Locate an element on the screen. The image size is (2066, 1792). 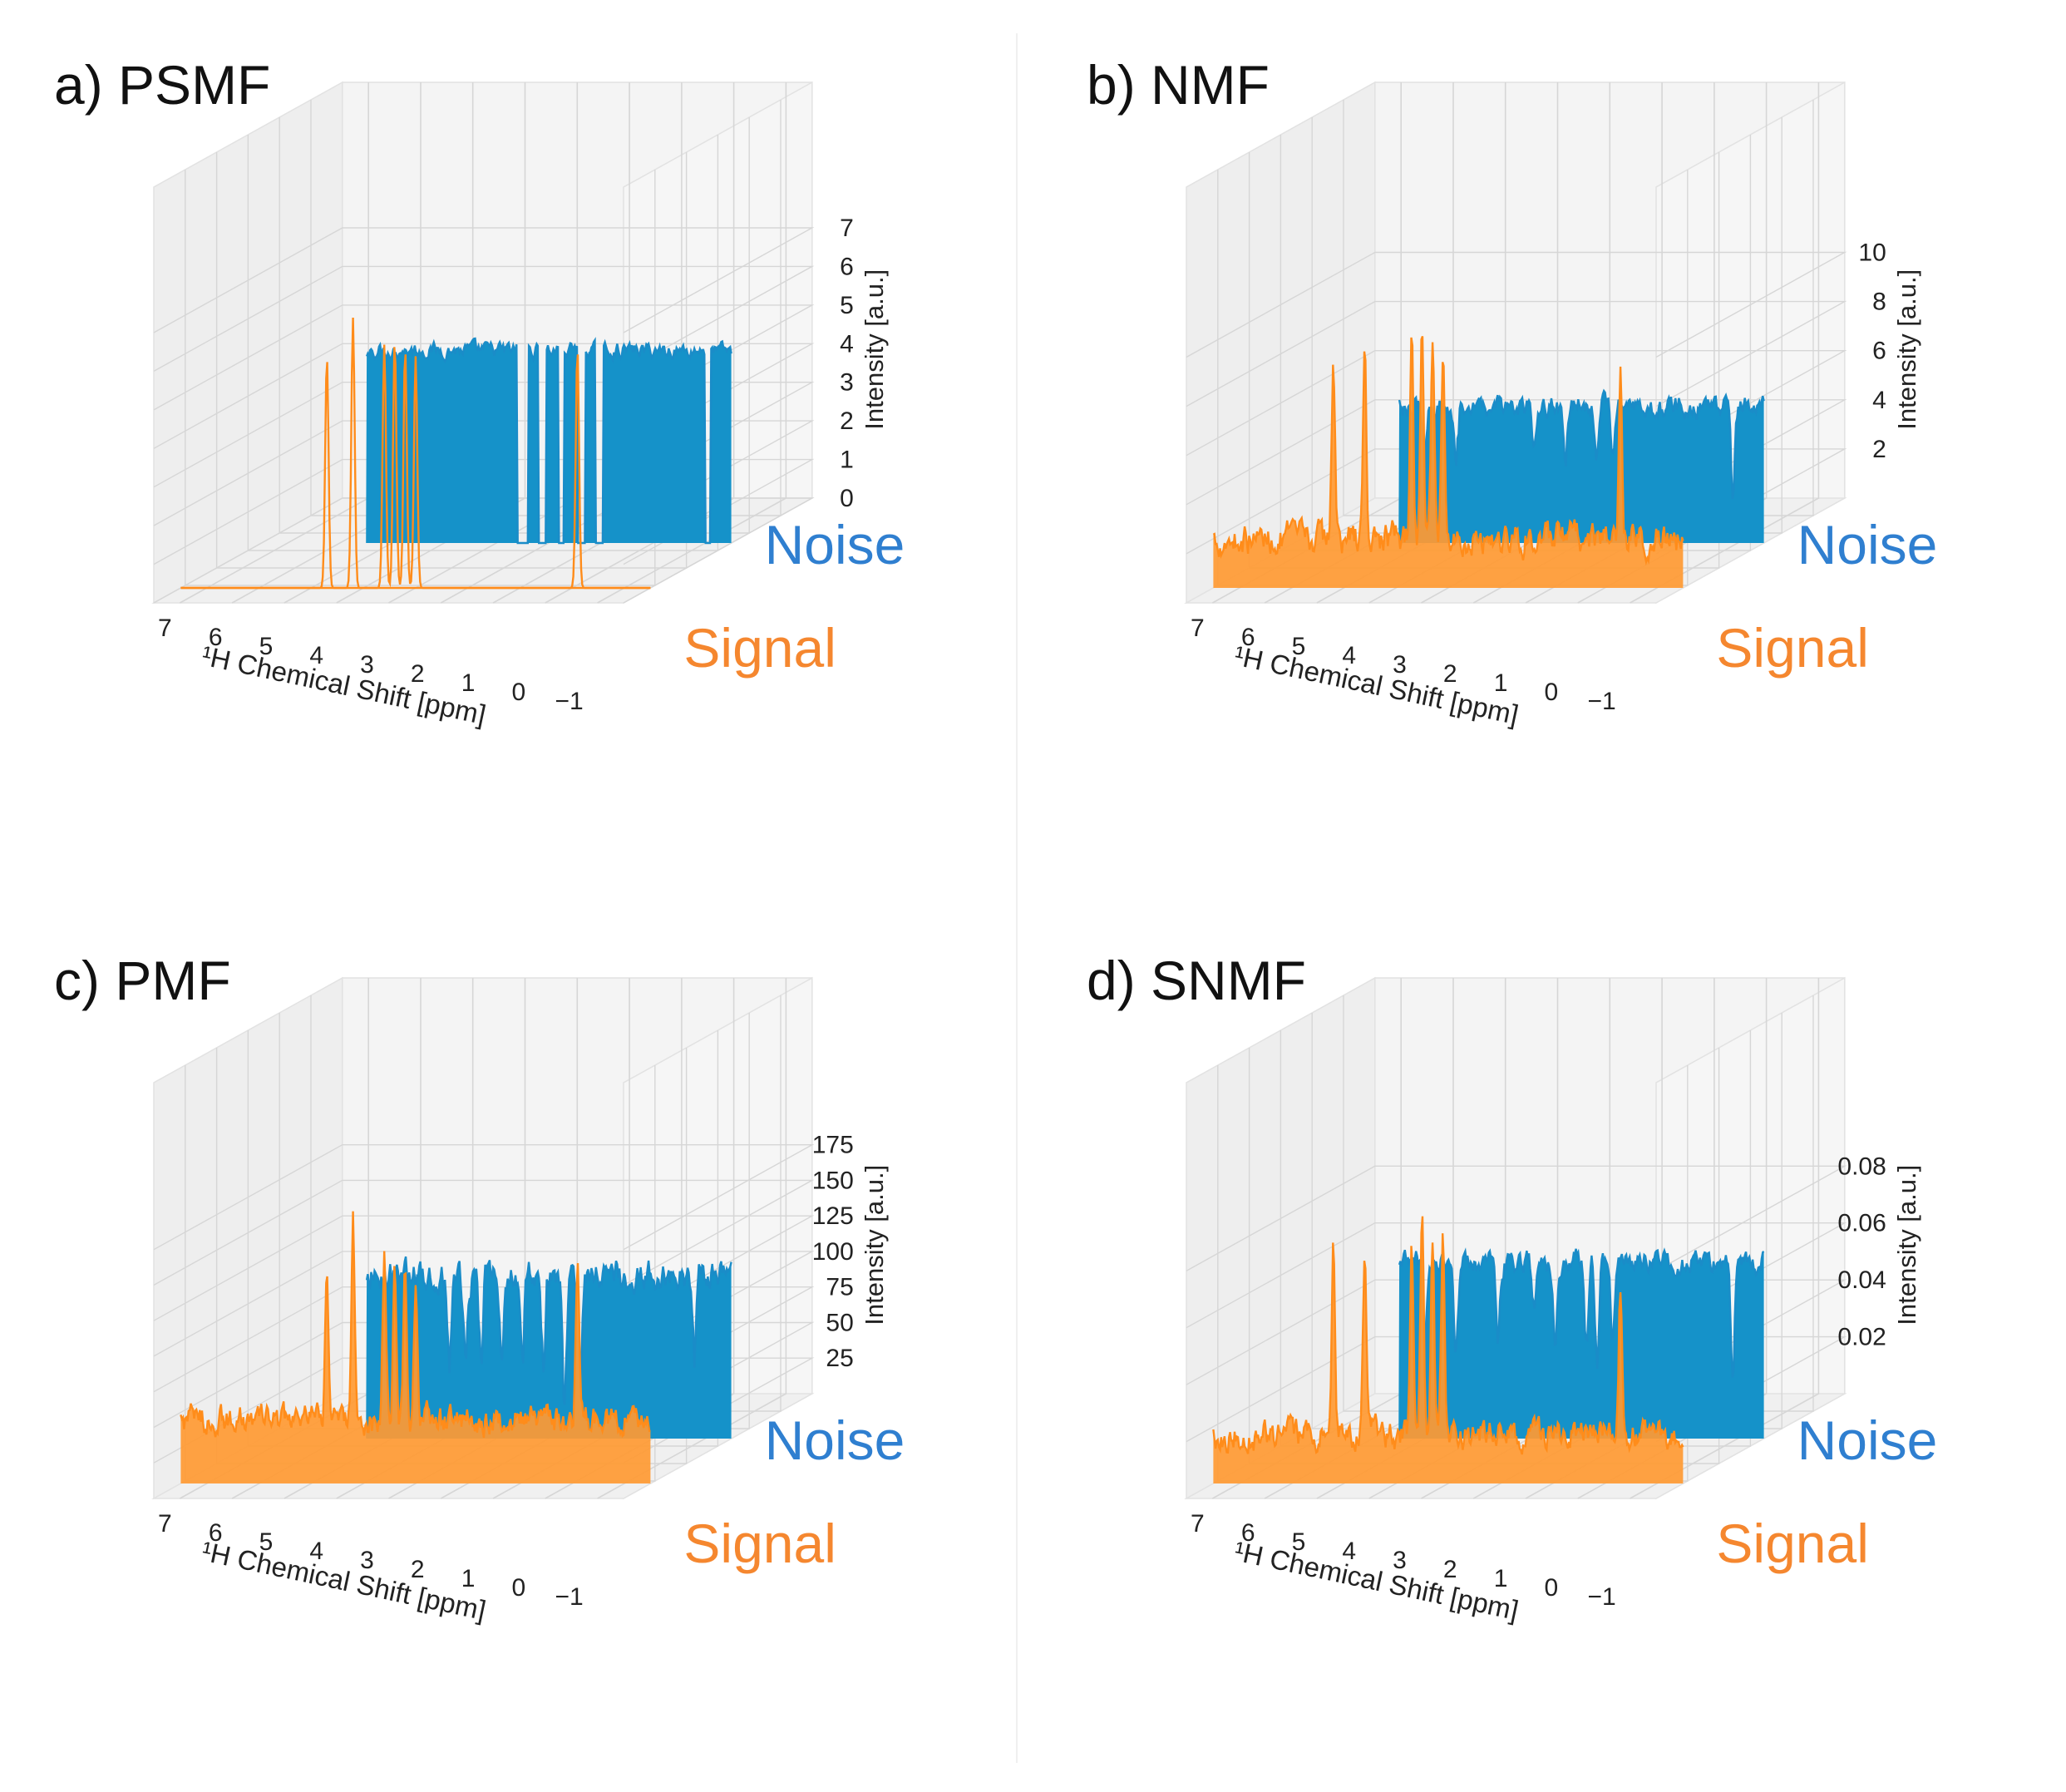
z-tick-label: 0.06 is located at coordinates (1862, 1223).